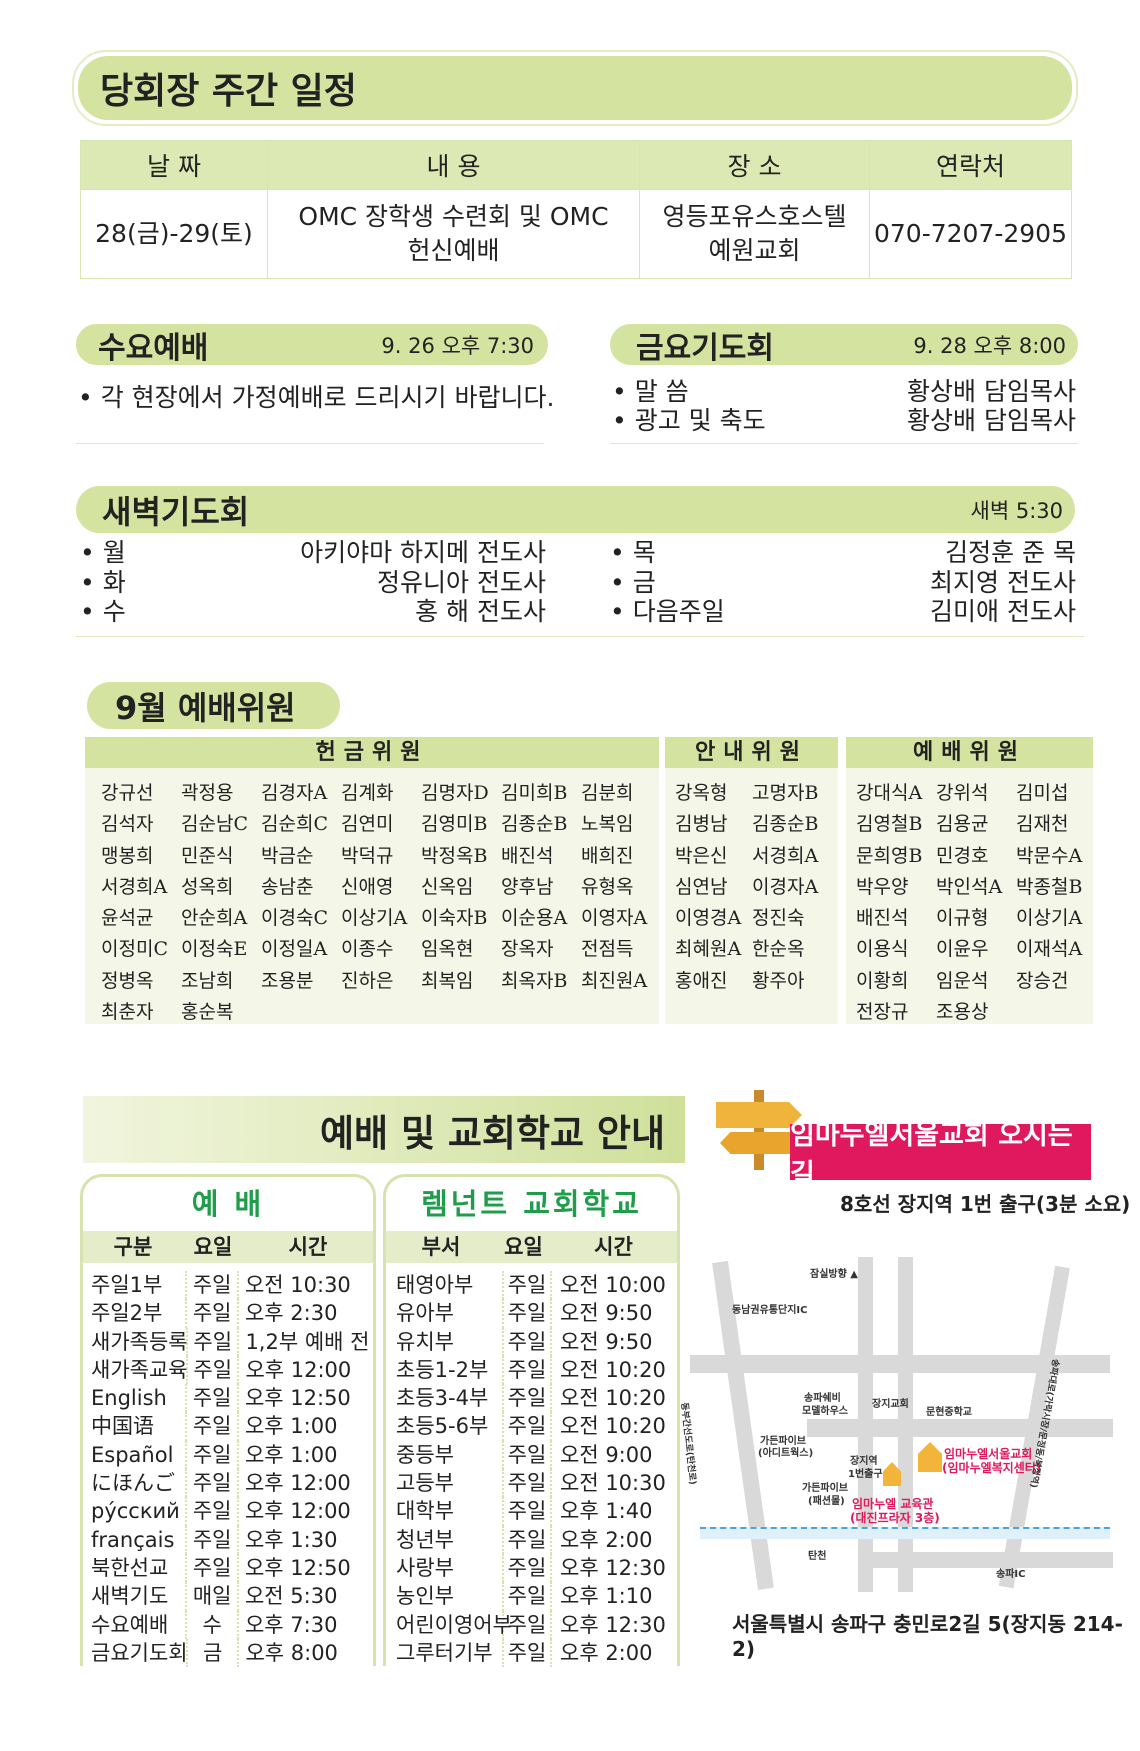  I want to click on table-row: 초등3-4부 주일 오전 10:20, so click(531, 1398).